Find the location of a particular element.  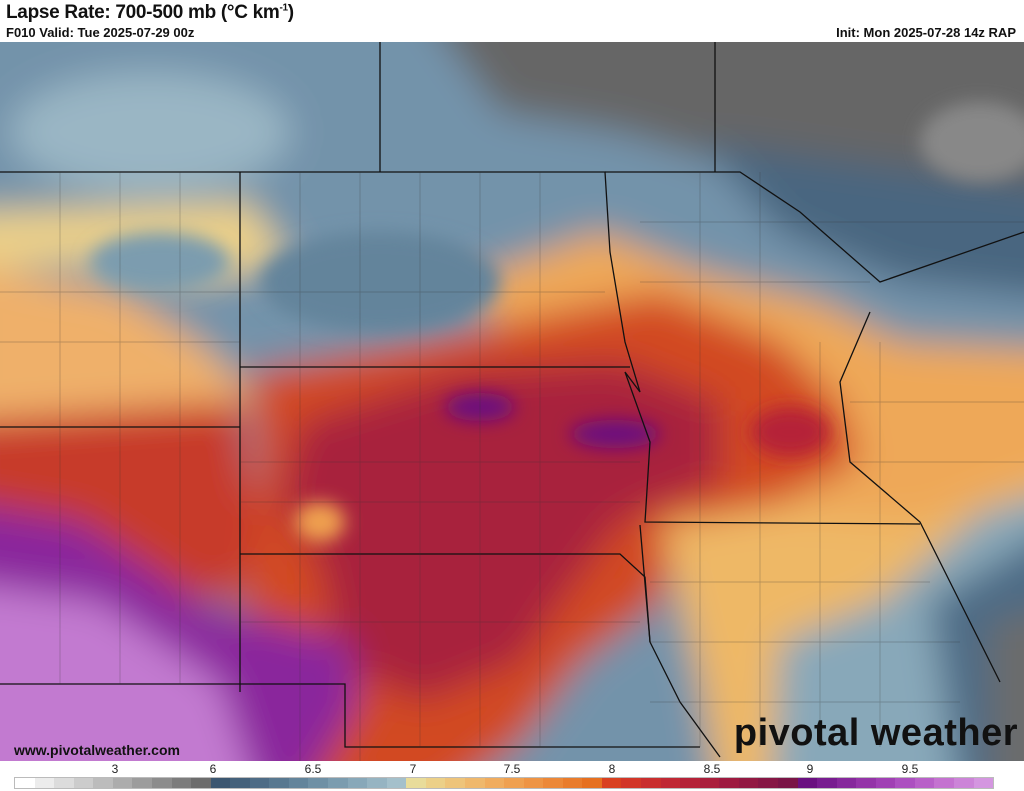

title-close: ) is located at coordinates (290, 12).